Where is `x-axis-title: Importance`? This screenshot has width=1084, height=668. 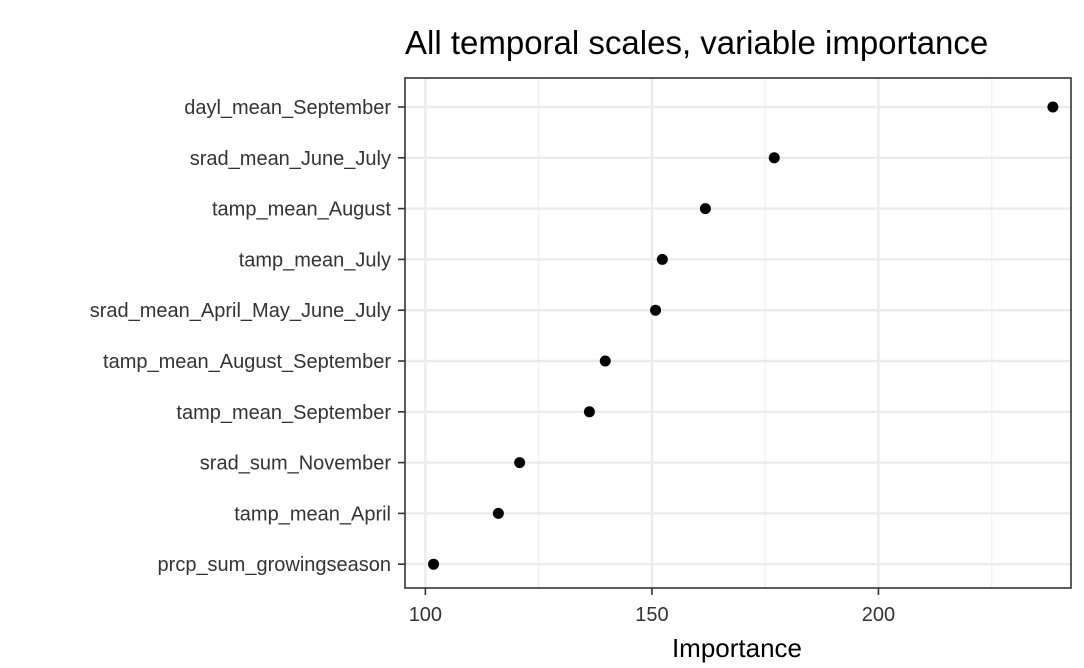
x-axis-title: Importance is located at coordinates (737, 648).